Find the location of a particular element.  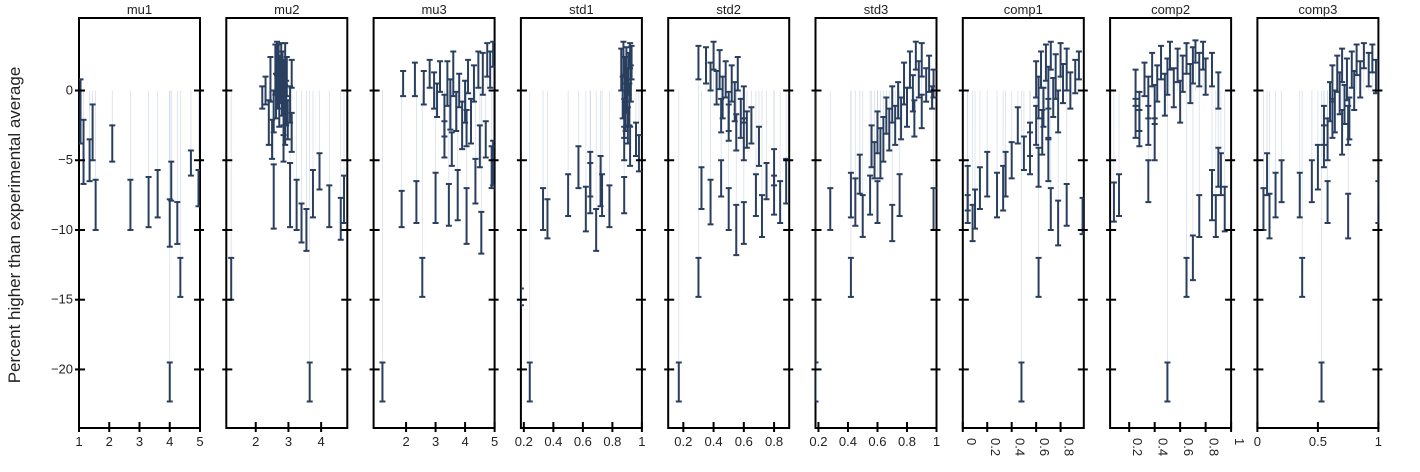

subplot-mu1: mu1 0 −5 −10 −15 −20 1 2 3 4 5 is located at coordinates (127, 225).